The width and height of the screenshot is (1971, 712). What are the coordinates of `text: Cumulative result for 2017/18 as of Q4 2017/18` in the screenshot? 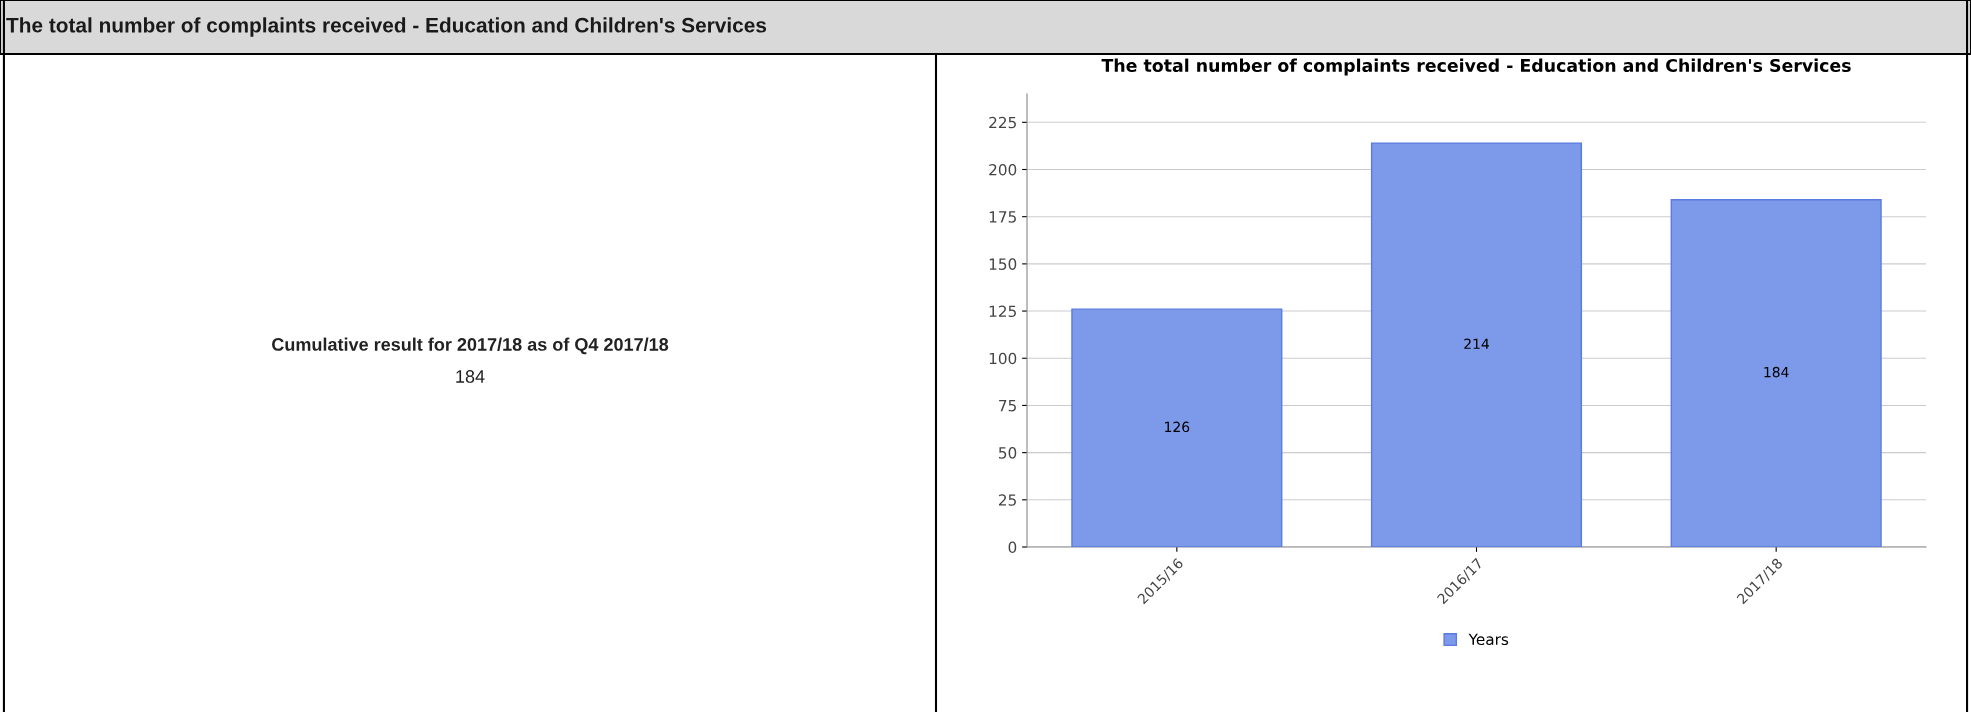 It's located at (470, 346).